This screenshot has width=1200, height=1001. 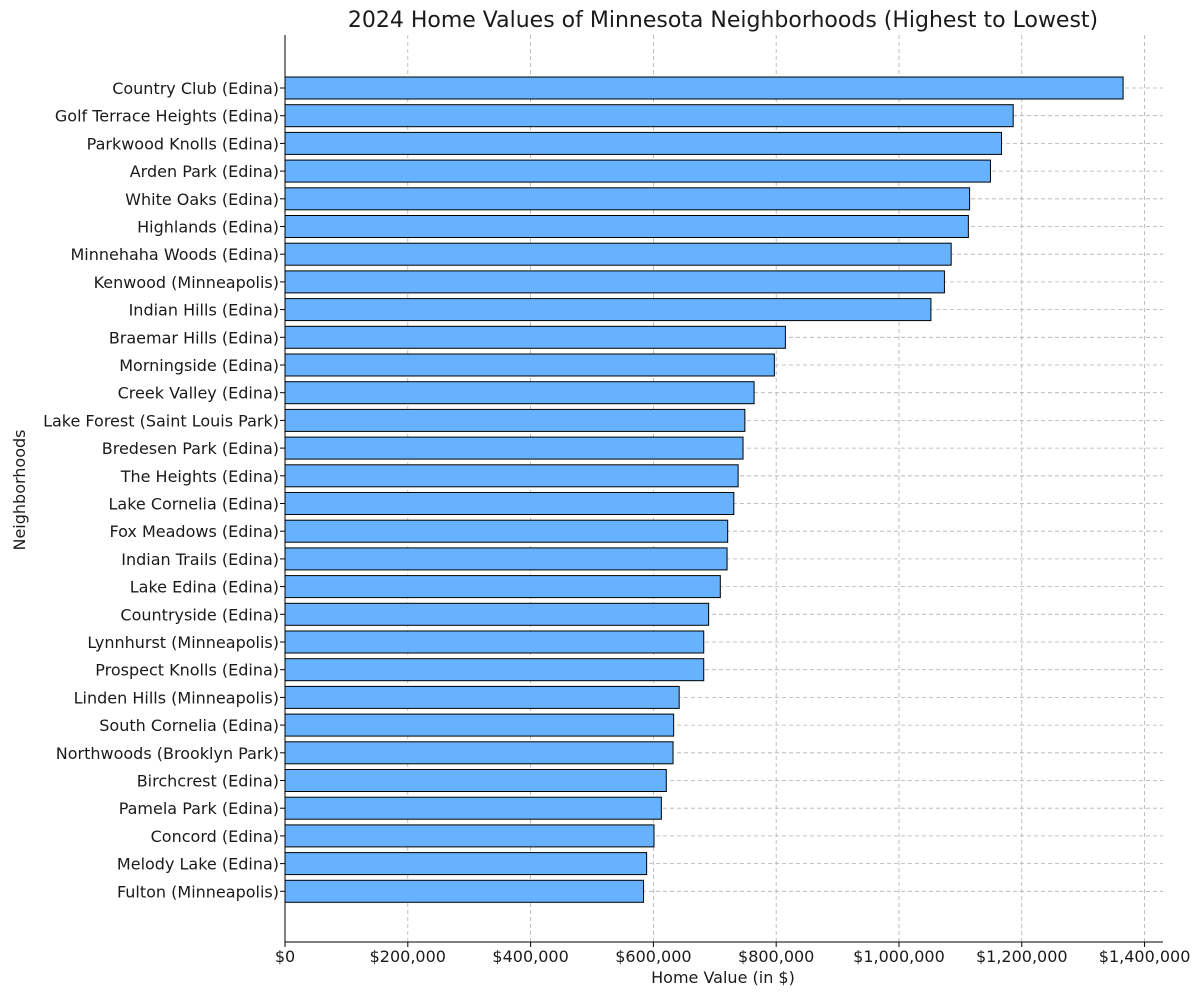 What do you see at coordinates (204, 171) in the screenshot?
I see `y-tick-label: Arden Park (Edina)` at bounding box center [204, 171].